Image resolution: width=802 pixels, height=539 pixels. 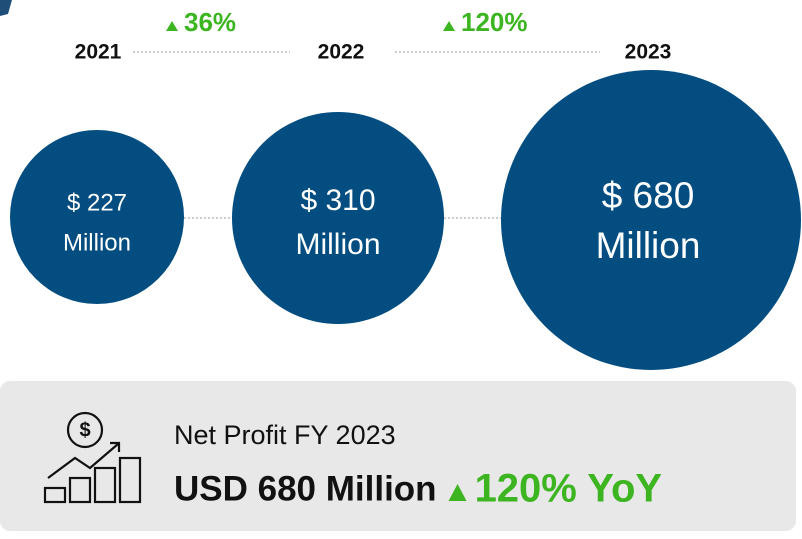 What do you see at coordinates (305, 488) in the screenshot?
I see `summary-amount: USD 680 Million` at bounding box center [305, 488].